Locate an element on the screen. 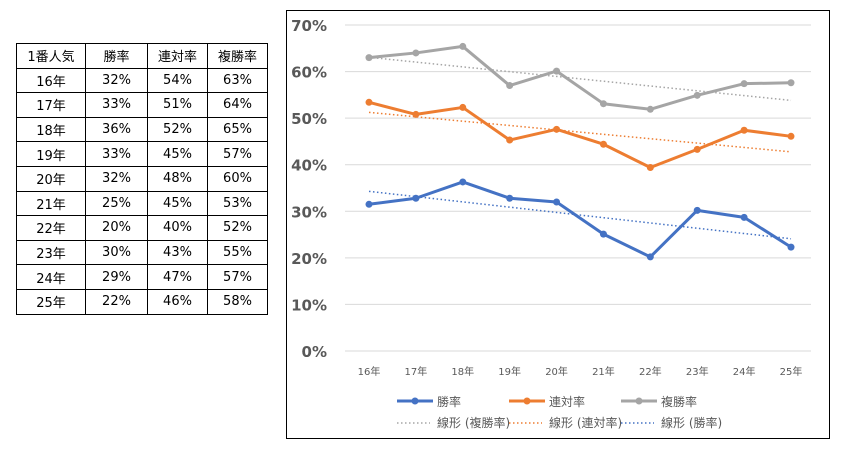 The width and height of the screenshot is (842, 454). table-row: 20年 32% 48% 60% is located at coordinates (142, 178).